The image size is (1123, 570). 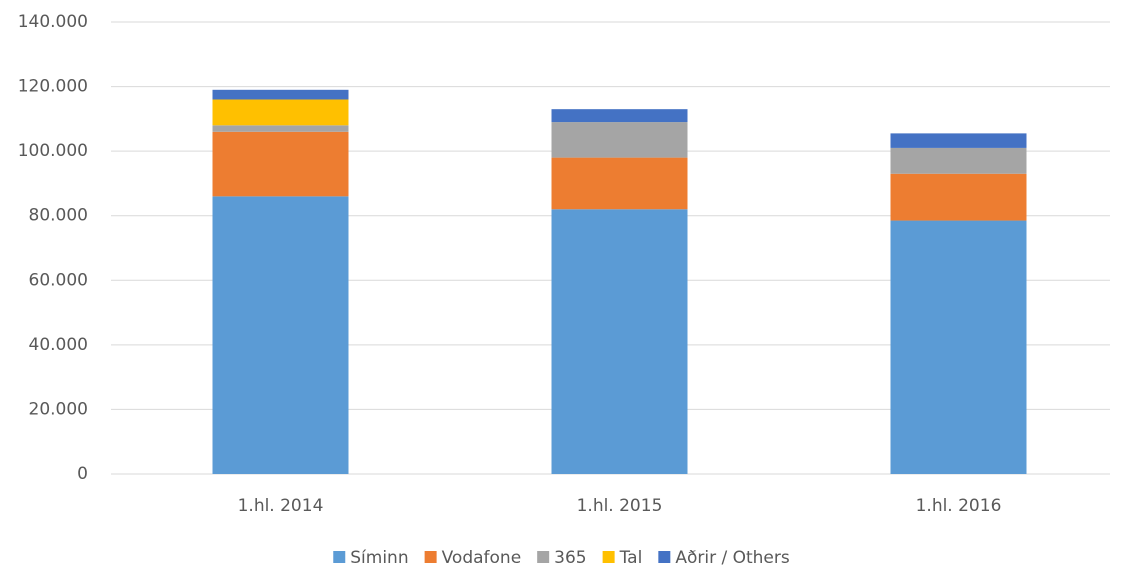 What do you see at coordinates (53, 87) in the screenshot?
I see `y-tick-label: 120.000` at bounding box center [53, 87].